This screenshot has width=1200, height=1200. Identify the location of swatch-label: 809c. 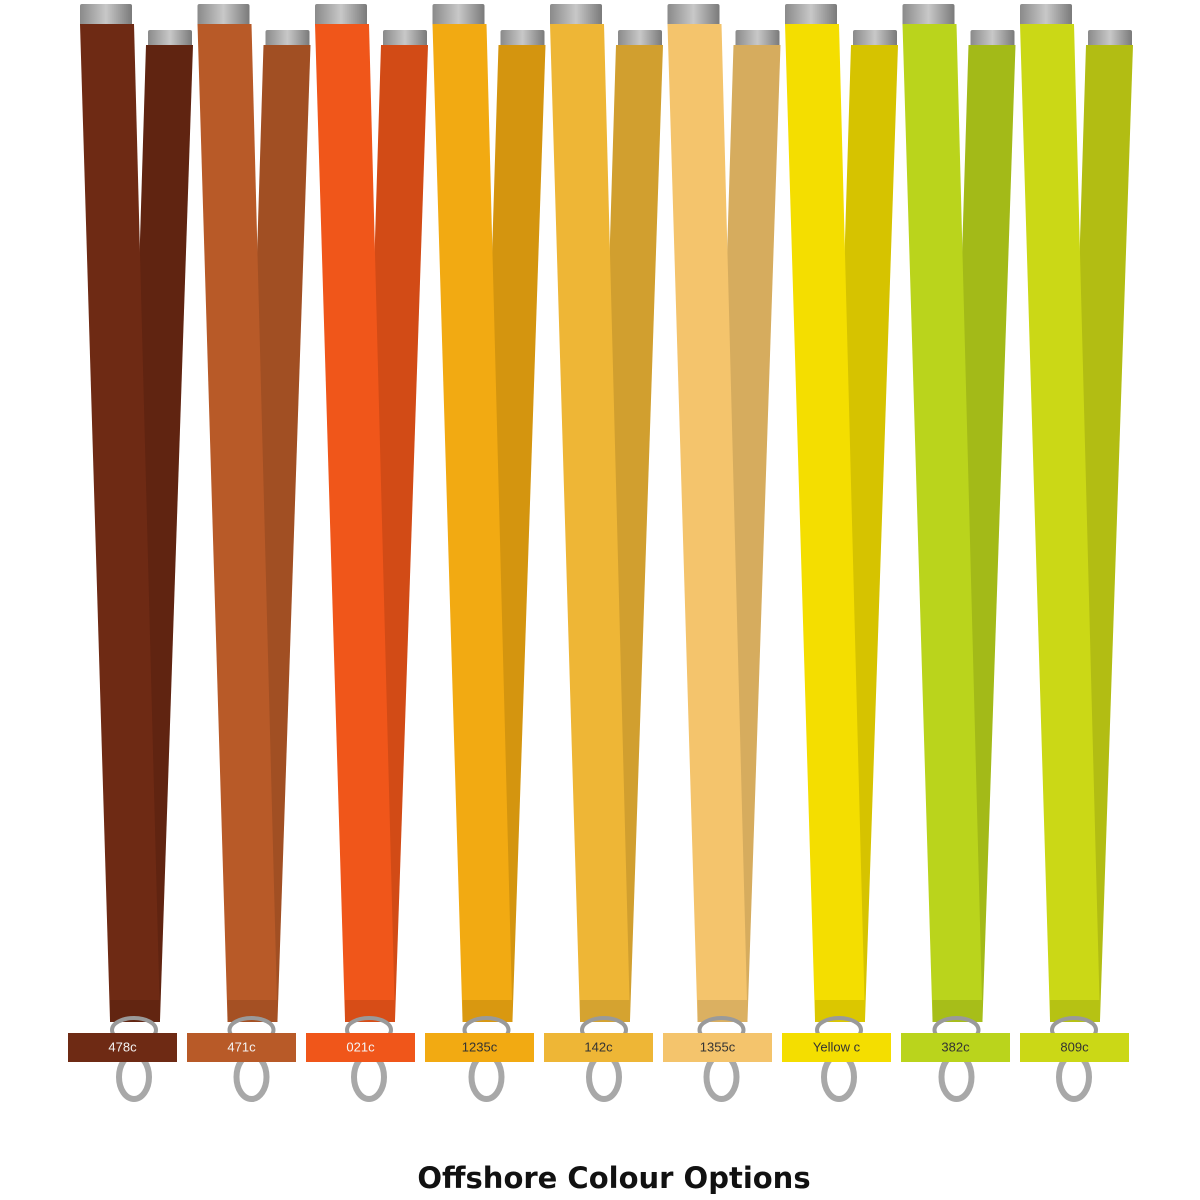
(1074, 1046).